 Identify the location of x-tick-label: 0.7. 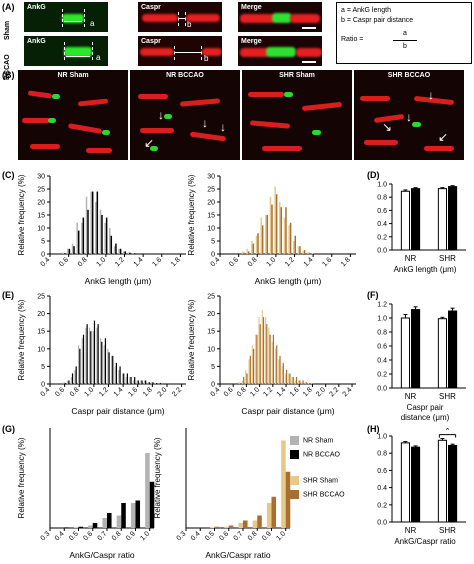
(239, 536).